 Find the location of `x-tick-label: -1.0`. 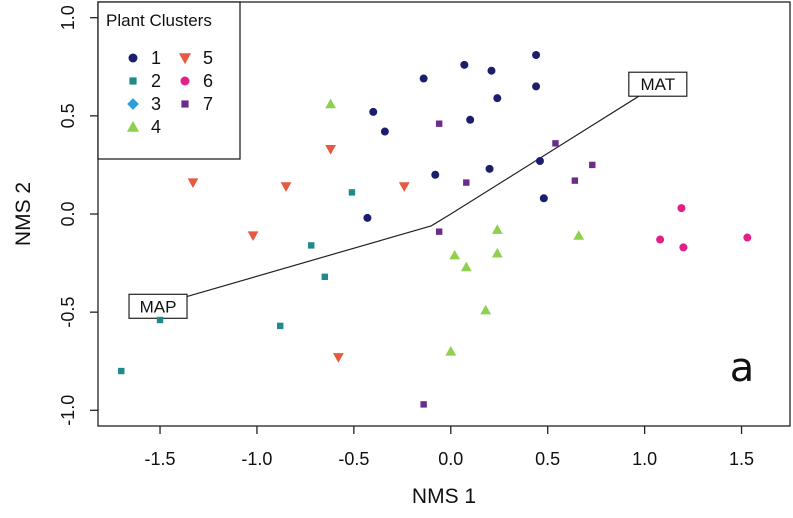

x-tick-label: -1.0 is located at coordinates (256, 459).